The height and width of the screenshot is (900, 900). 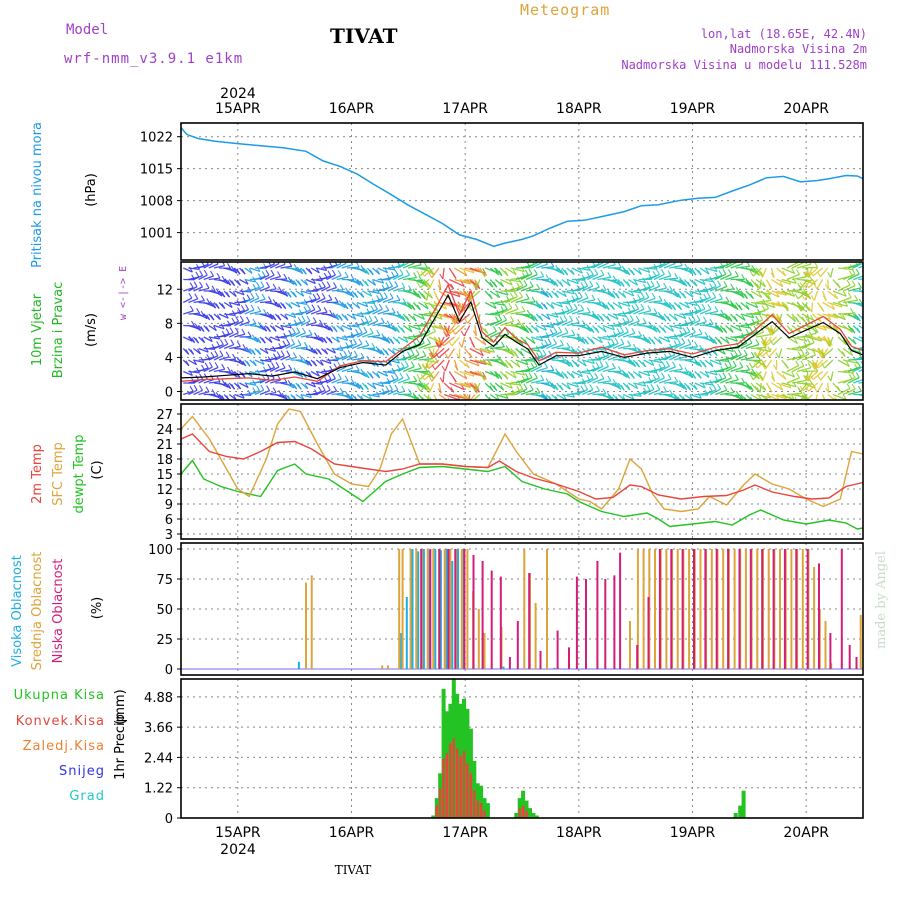 What do you see at coordinates (806, 833) in the screenshot?
I see `bottom-date-20APR: 20APR` at bounding box center [806, 833].